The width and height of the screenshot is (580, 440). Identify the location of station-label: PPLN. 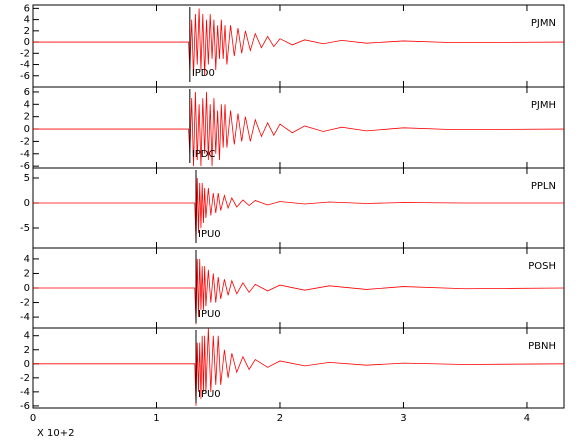
(543, 186).